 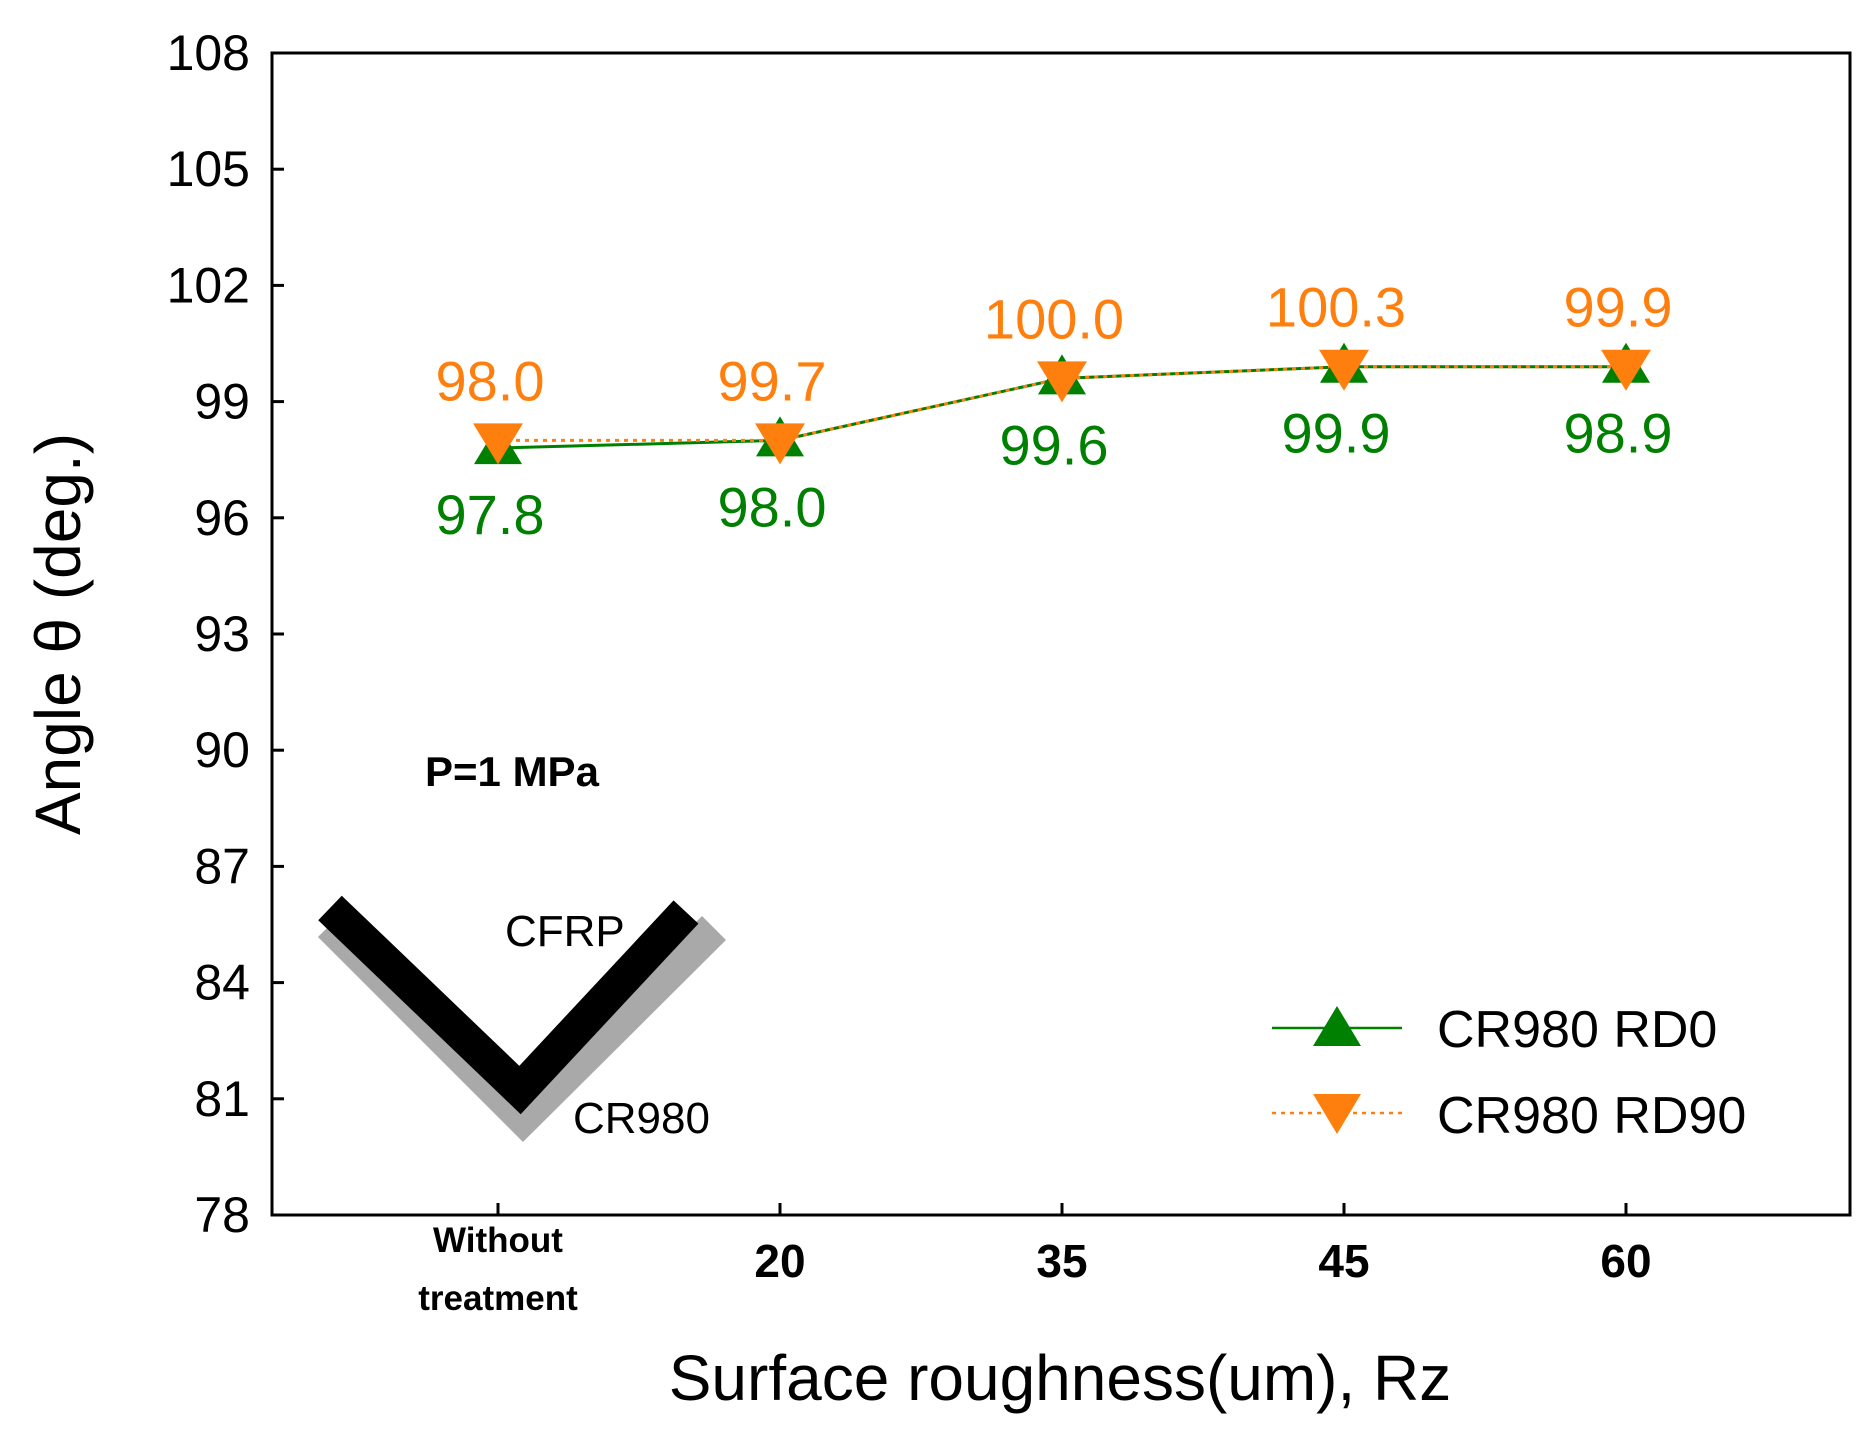 What do you see at coordinates (565, 931) in the screenshot?
I see `cfrp-label: CFRP` at bounding box center [565, 931].